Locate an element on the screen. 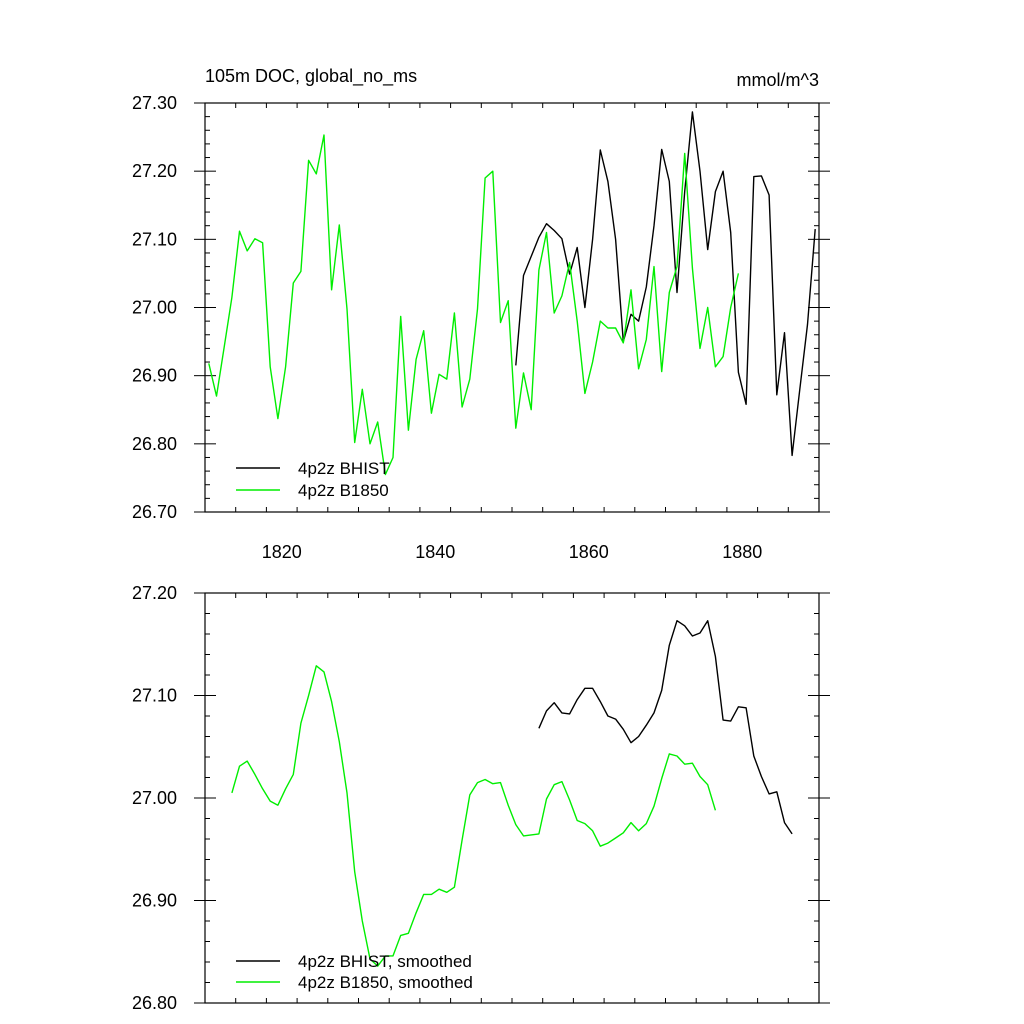  legend-label-b1850: 4p2z B1850 is located at coordinates (343, 490).